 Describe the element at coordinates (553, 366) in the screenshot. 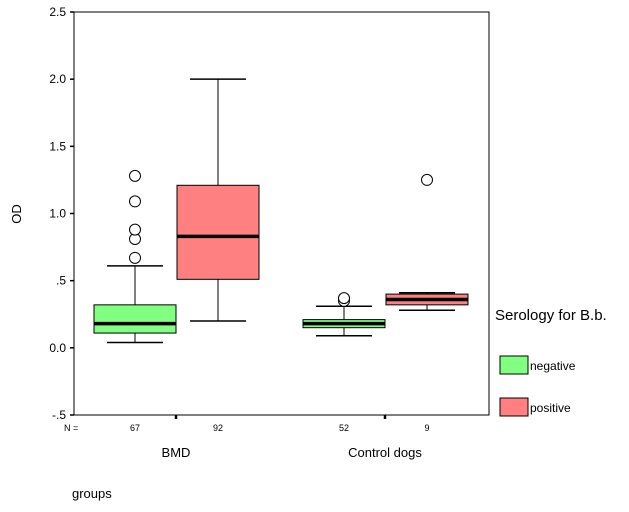

I see `legend-label: negative` at that location.